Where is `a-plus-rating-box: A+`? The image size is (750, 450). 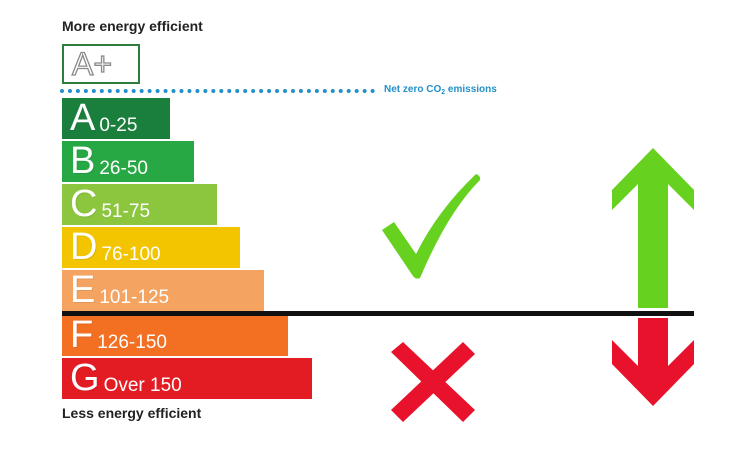
a-plus-rating-box: A+ is located at coordinates (101, 64).